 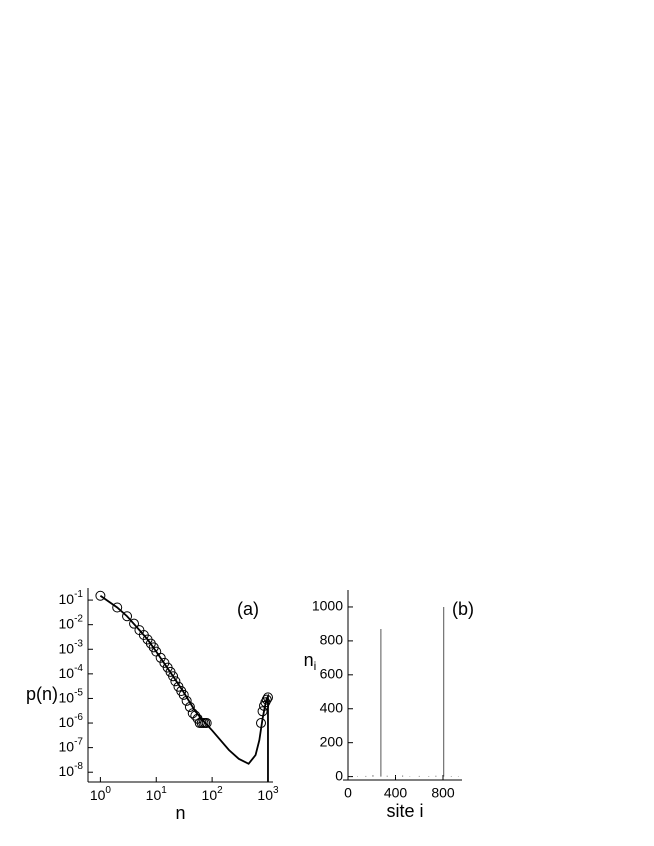 What do you see at coordinates (78, 643) in the screenshot?
I see `tick-exponent: -3` at bounding box center [78, 643].